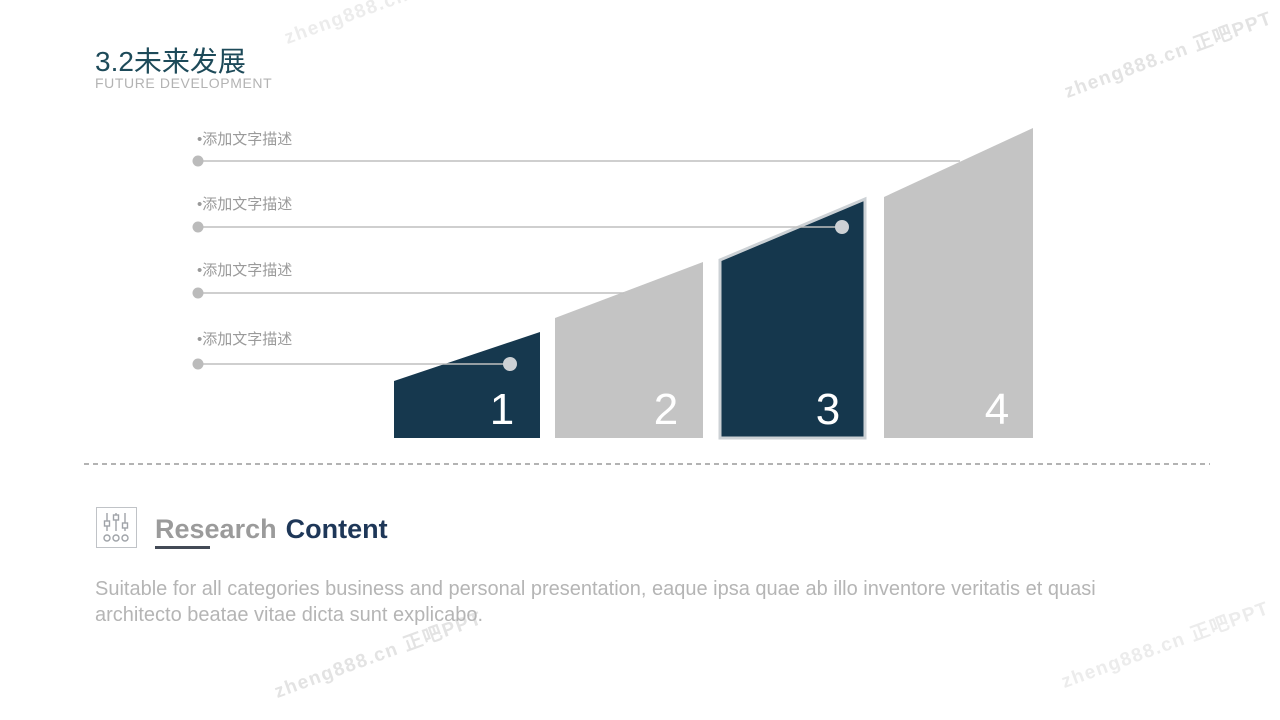  What do you see at coordinates (510, 364) in the screenshot?
I see `callout-end-dot-step1` at bounding box center [510, 364].